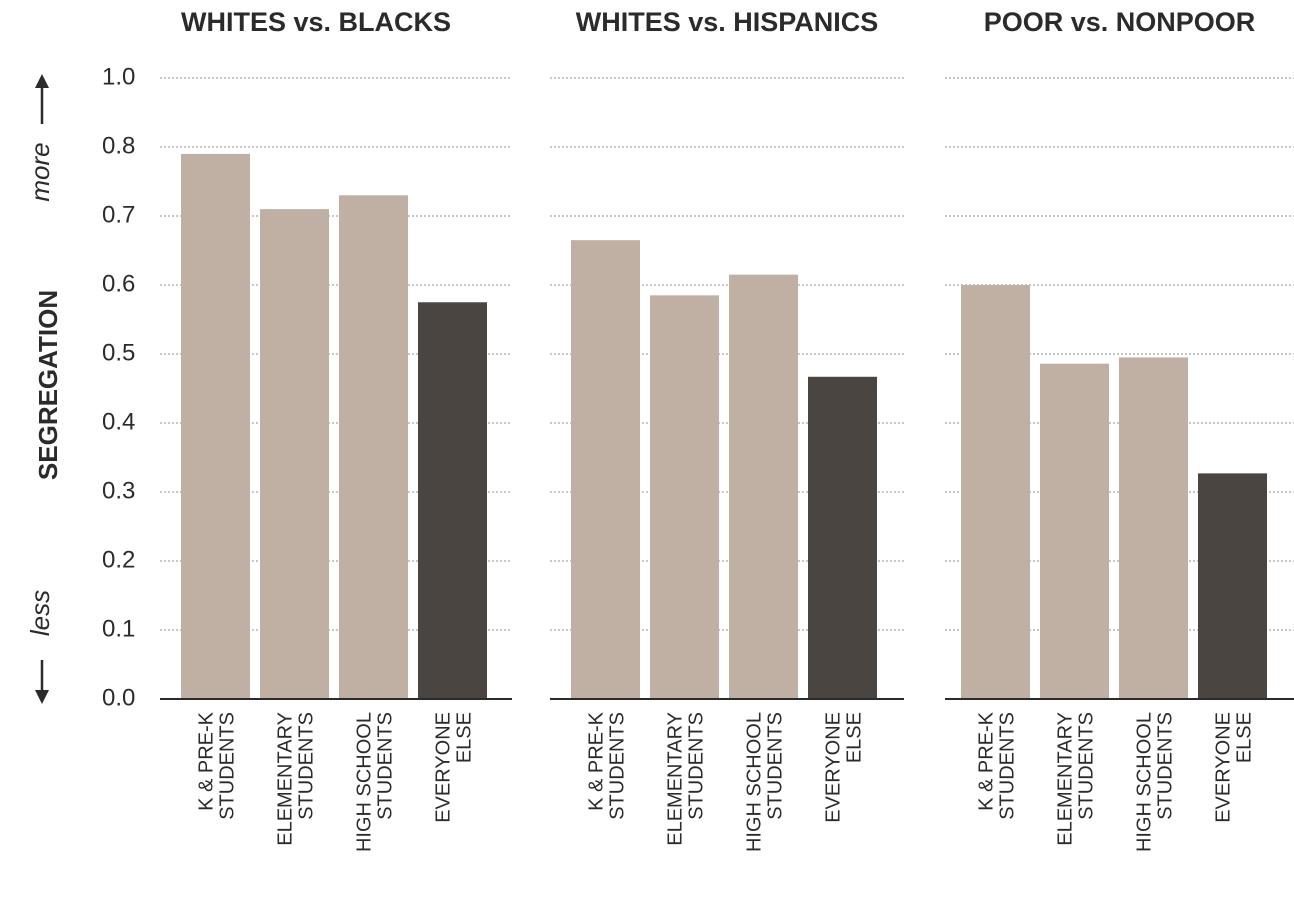  What do you see at coordinates (118, 559) in the screenshot?
I see `y-tick-label: 0.2` at bounding box center [118, 559].